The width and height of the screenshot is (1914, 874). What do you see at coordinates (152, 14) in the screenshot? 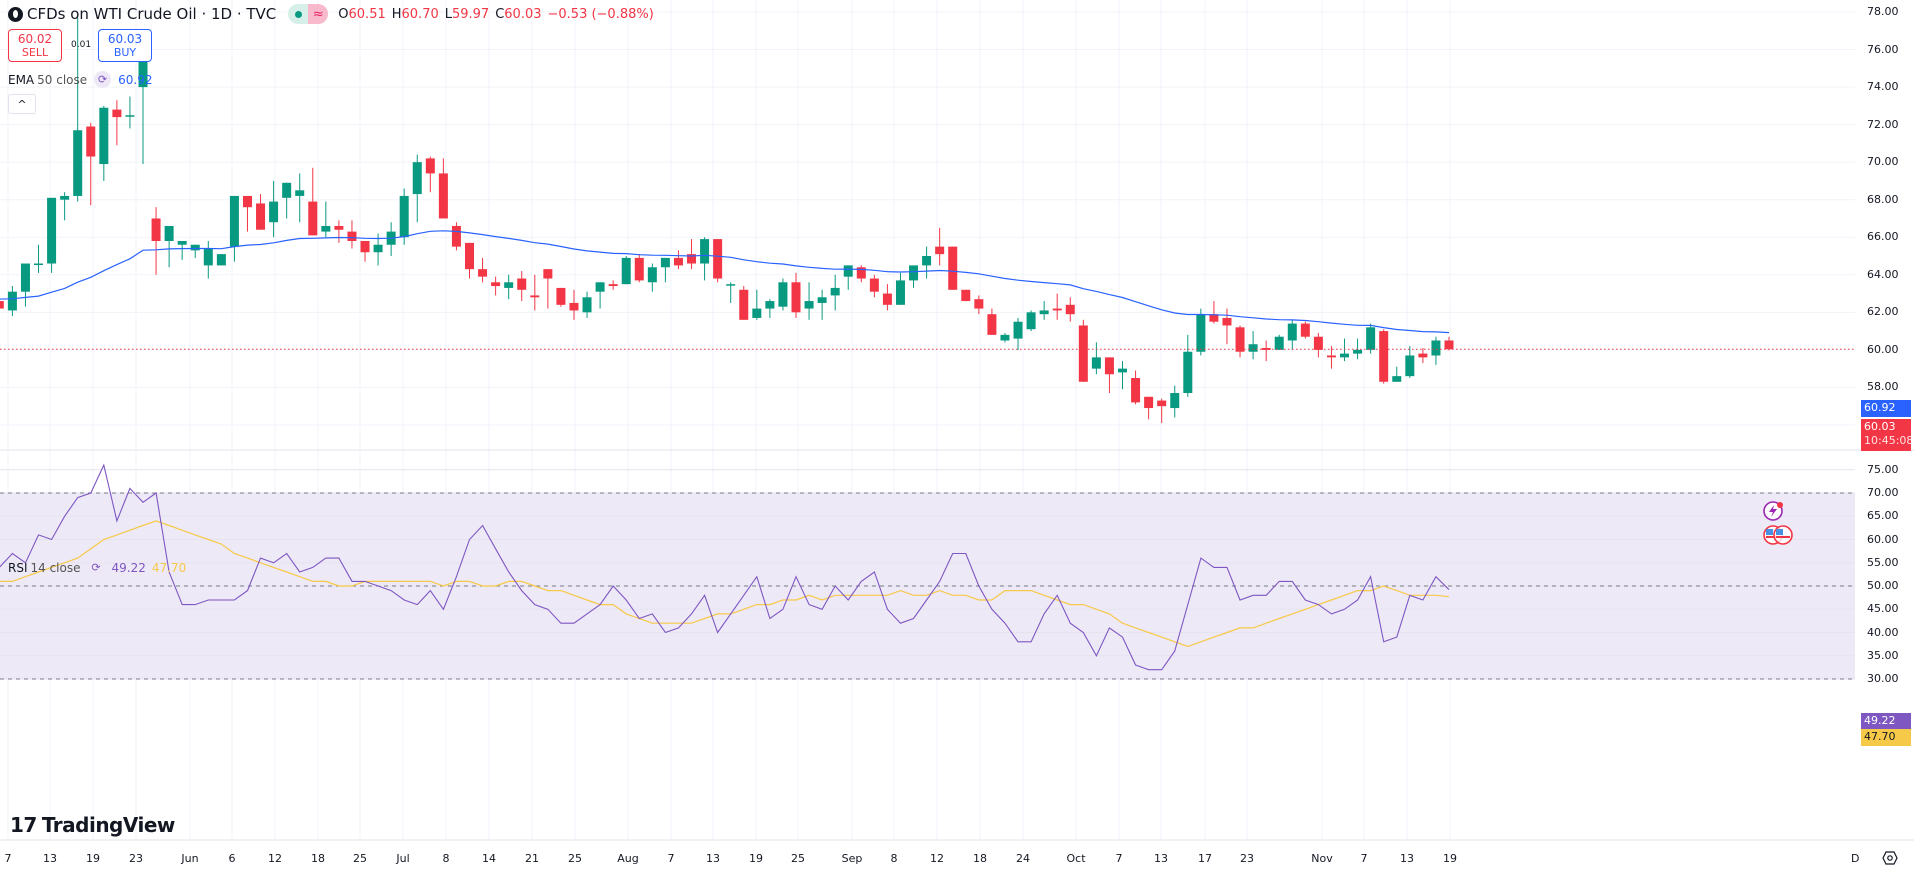
I see `symbol-title: CFDs on WTI Crude Oil · 1D · TVC` at bounding box center [152, 14].